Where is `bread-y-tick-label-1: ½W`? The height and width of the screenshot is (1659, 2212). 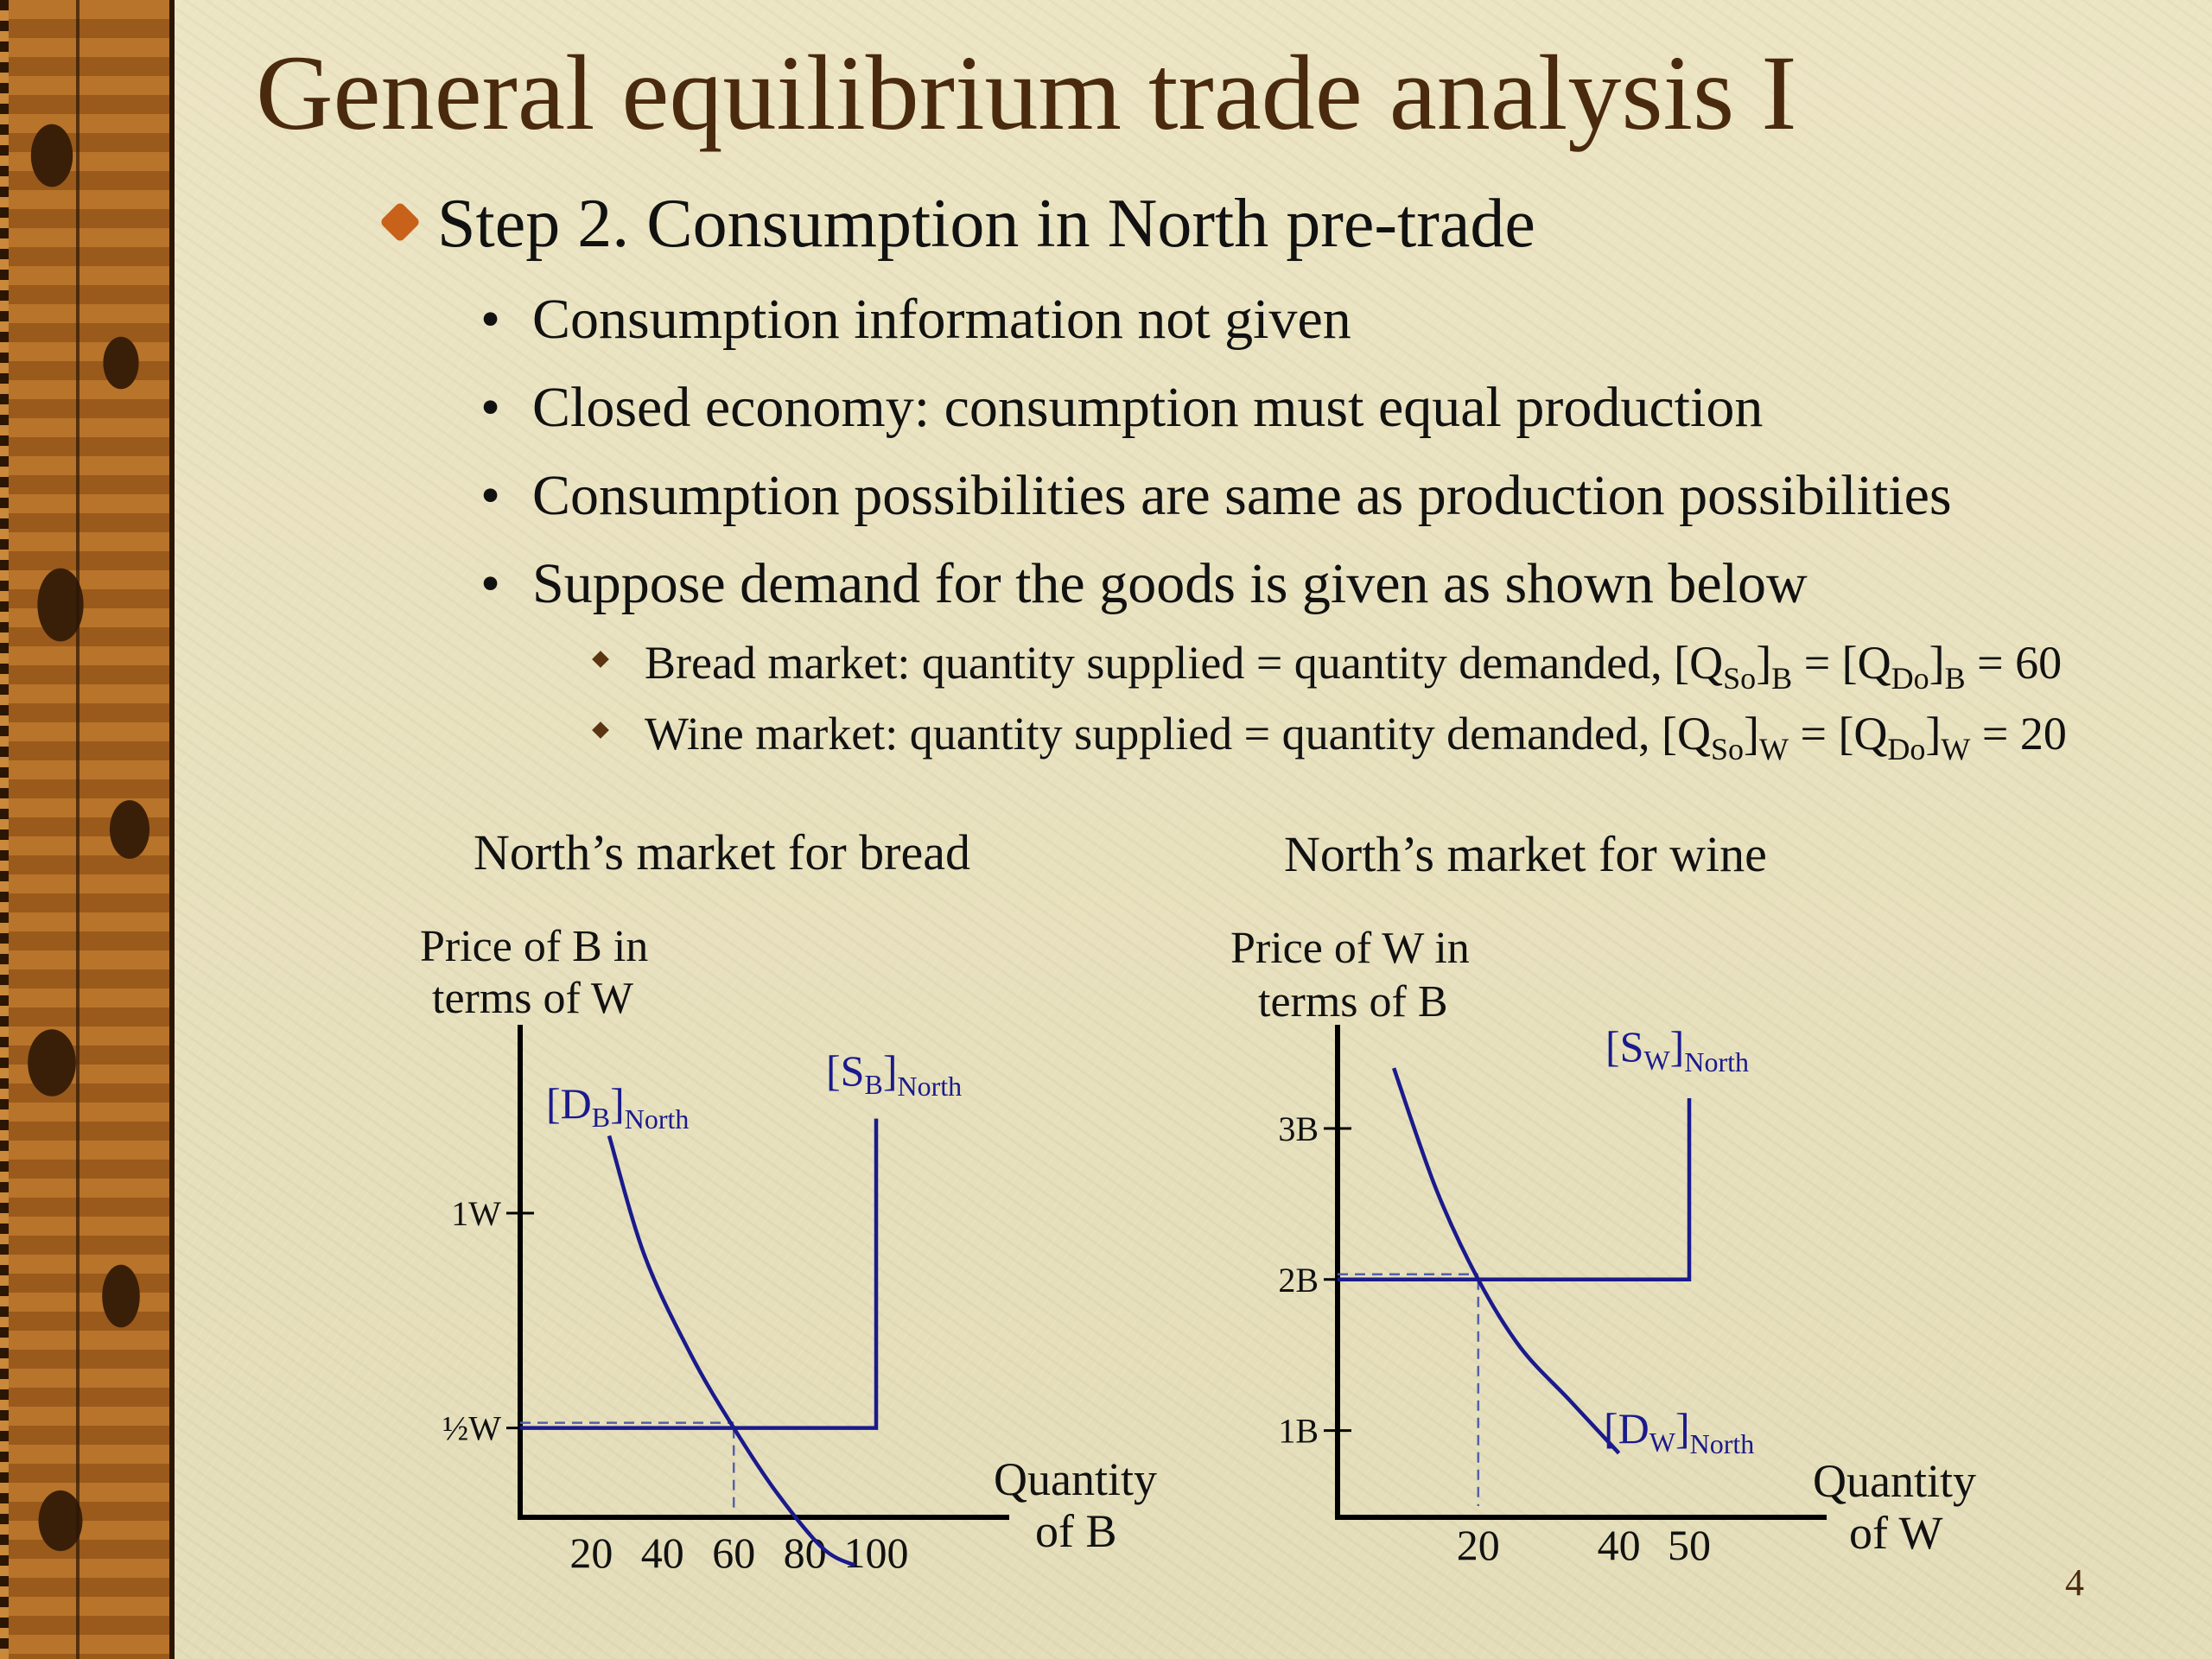 bread-y-tick-label-1: ½W is located at coordinates (471, 1428).